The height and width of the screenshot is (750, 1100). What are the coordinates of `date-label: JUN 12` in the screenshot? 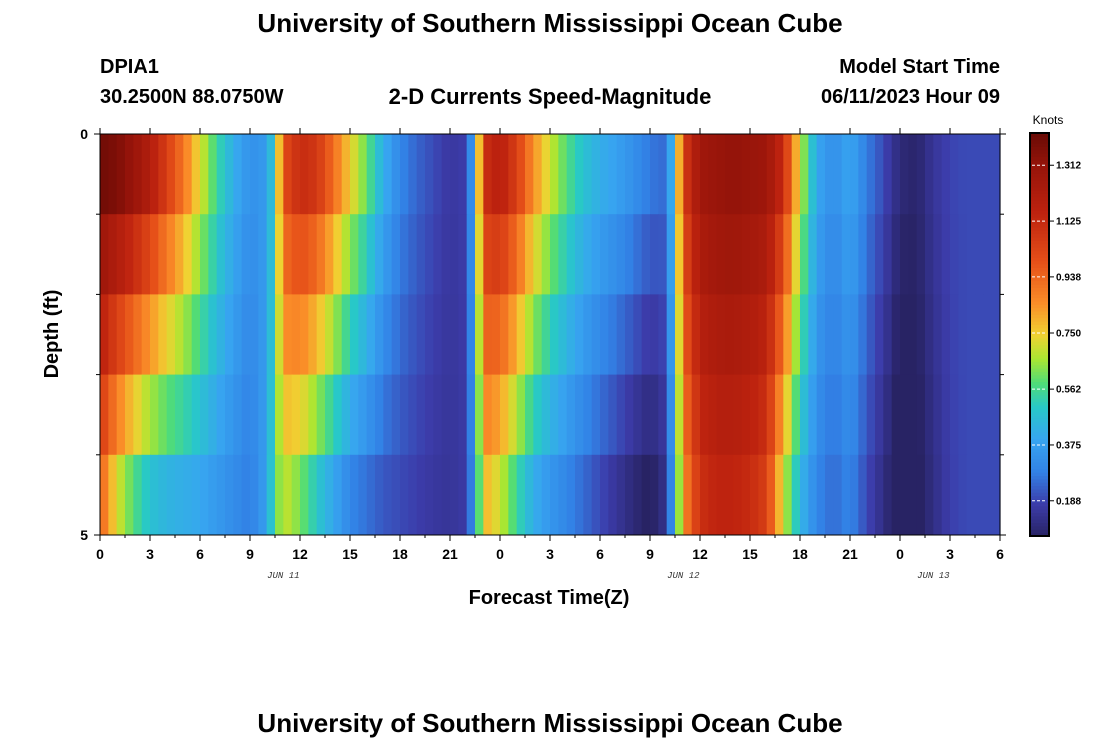 It's located at (683, 576).